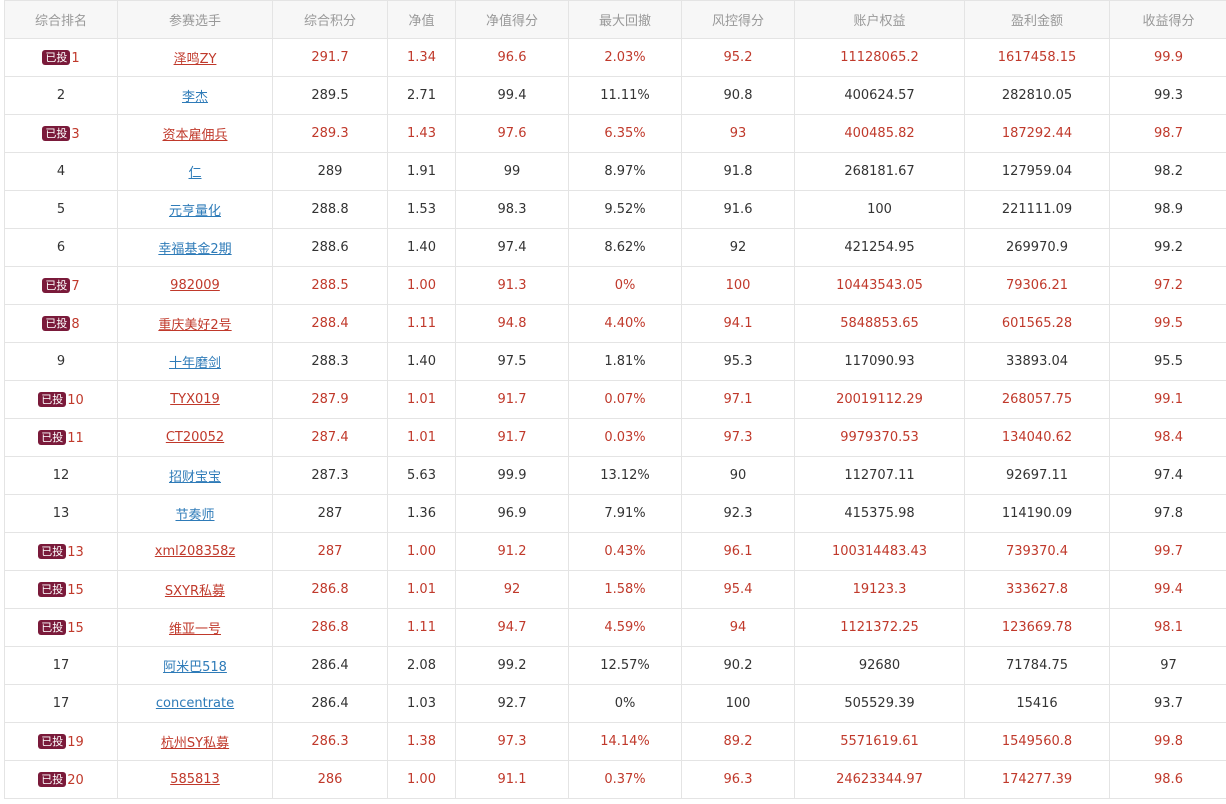 Image resolution: width=1226 pixels, height=804 pixels. I want to click on player-cell: concentrate, so click(195, 703).